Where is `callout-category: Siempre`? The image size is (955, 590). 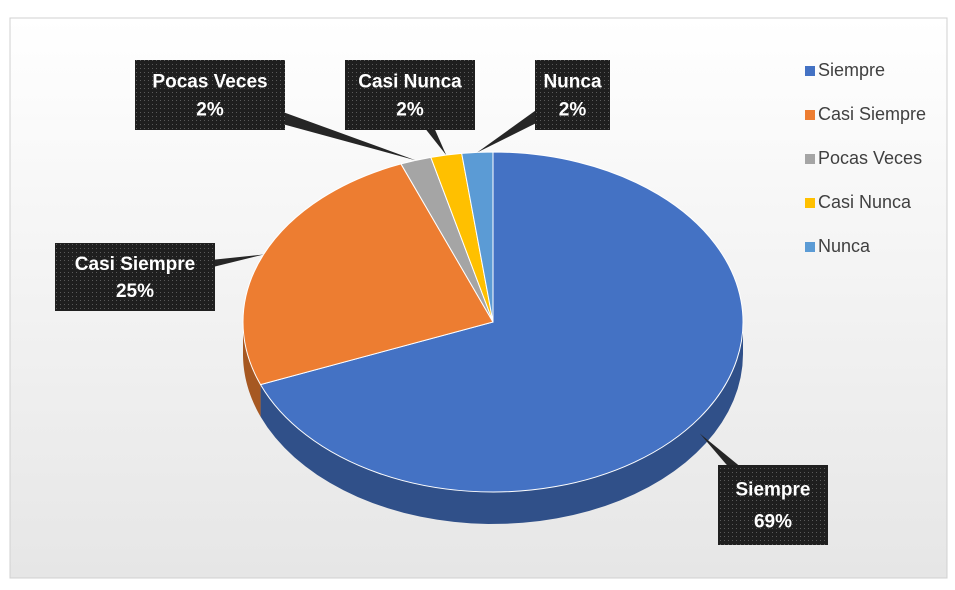
callout-category: Siempre is located at coordinates (773, 490).